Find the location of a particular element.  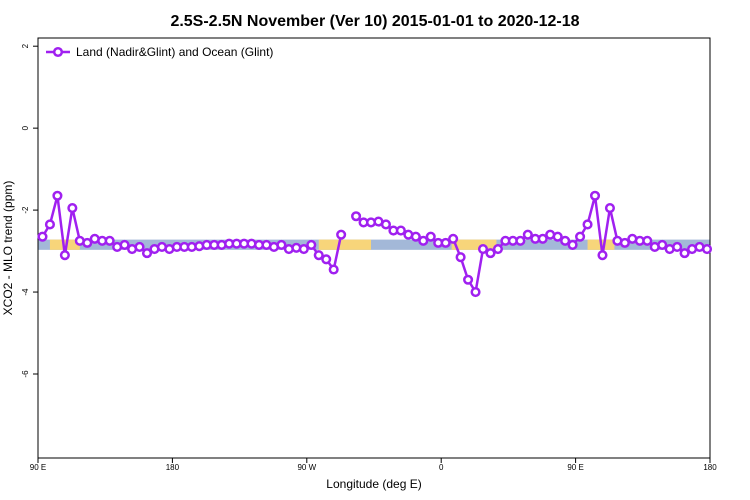

ocean-band is located at coordinates (374, 244).